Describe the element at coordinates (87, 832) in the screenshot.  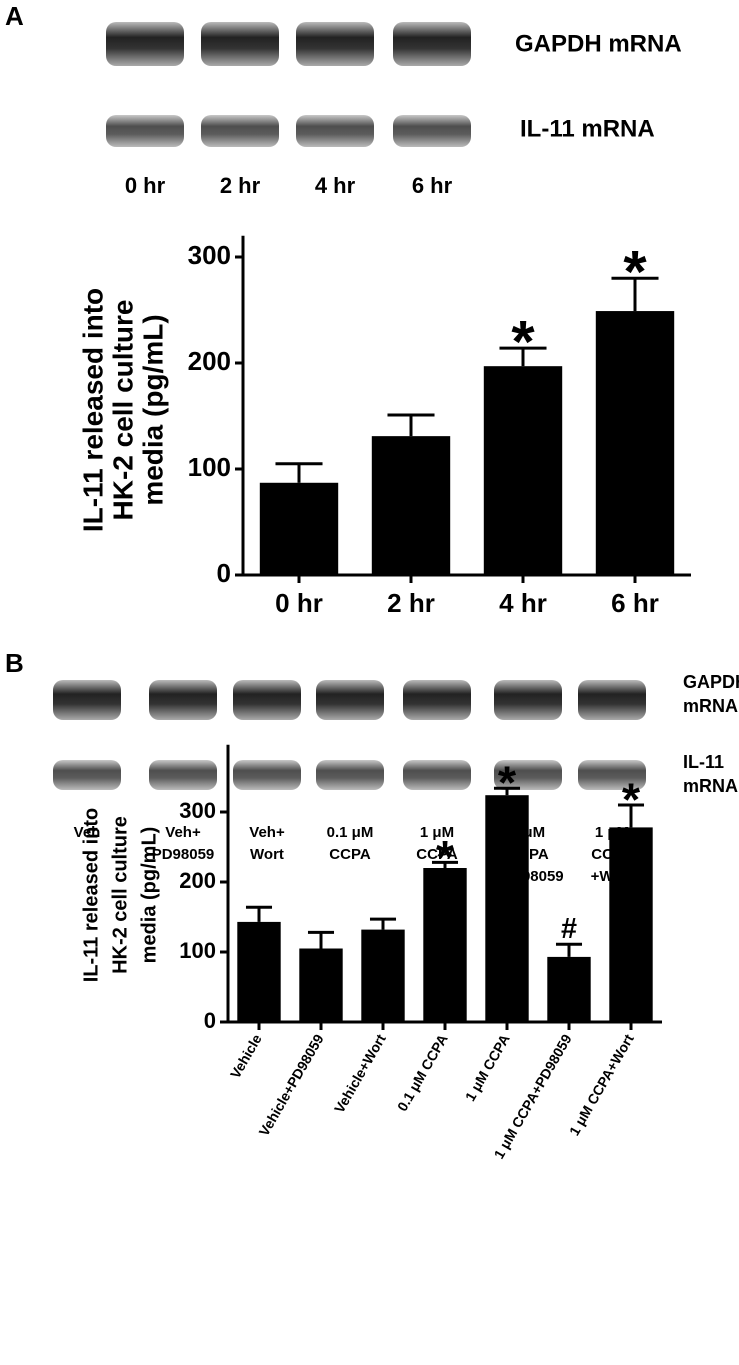
I see `lane-label: Veh` at that location.